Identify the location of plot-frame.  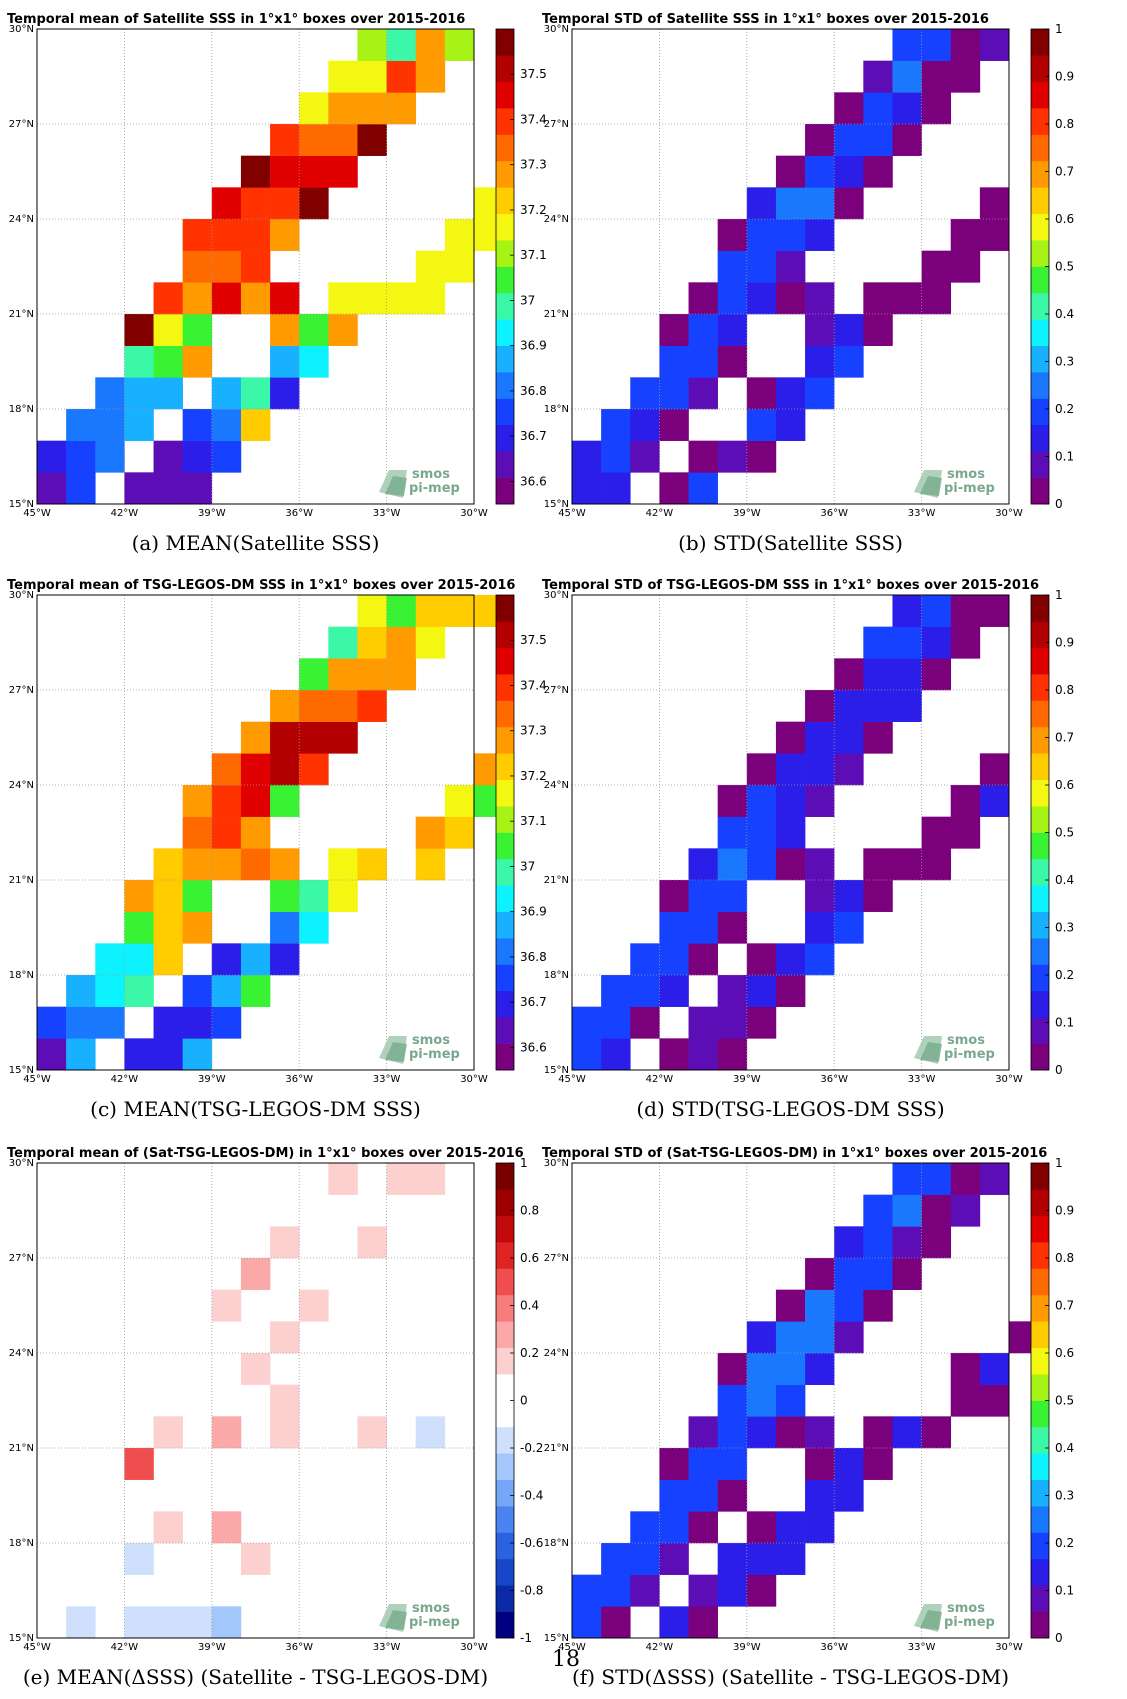
(255, 266).